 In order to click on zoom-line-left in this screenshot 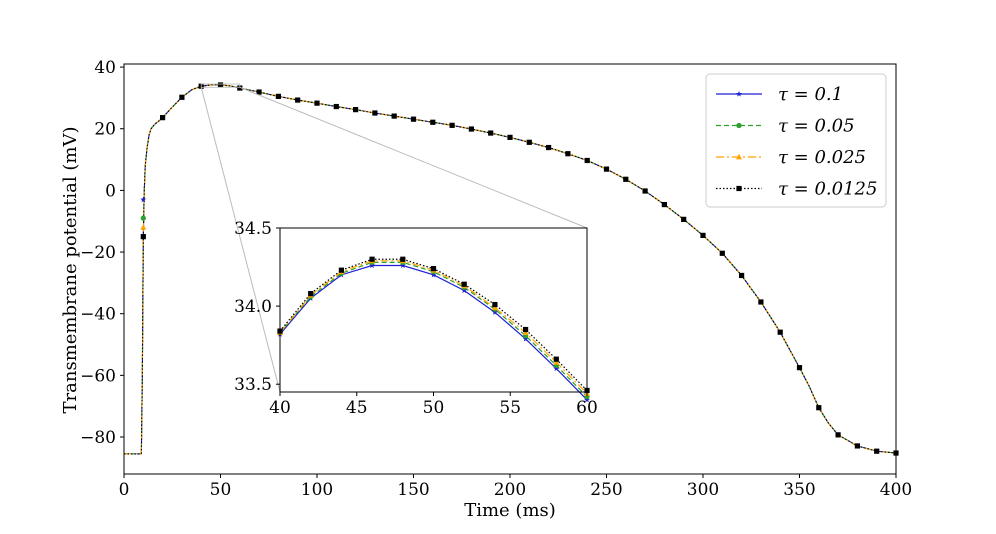, I will do `click(240, 240)`.